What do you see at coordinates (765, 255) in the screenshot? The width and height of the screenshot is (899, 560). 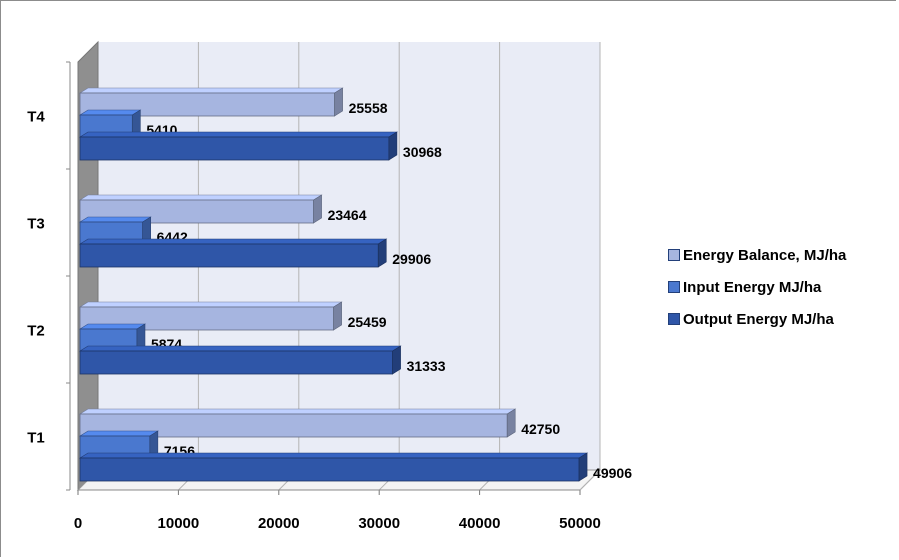 I see `legend-label: Energy Balance, MJ/ha` at bounding box center [765, 255].